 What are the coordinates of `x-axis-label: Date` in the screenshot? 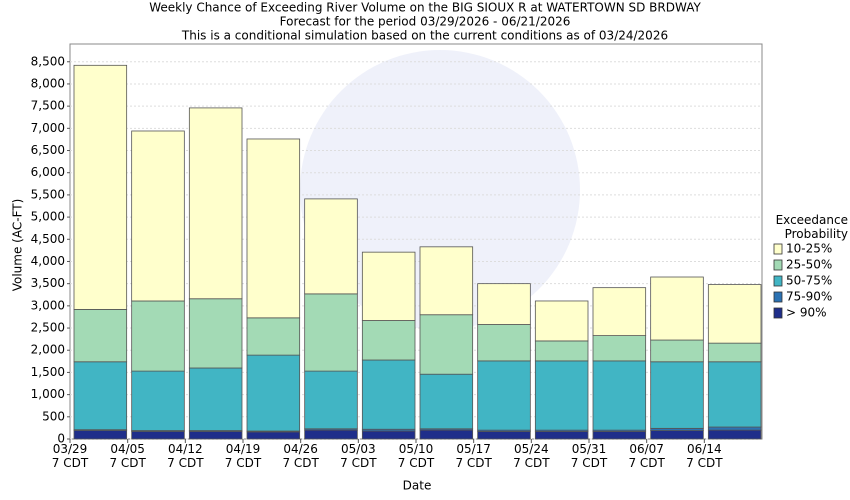 It's located at (417, 486).